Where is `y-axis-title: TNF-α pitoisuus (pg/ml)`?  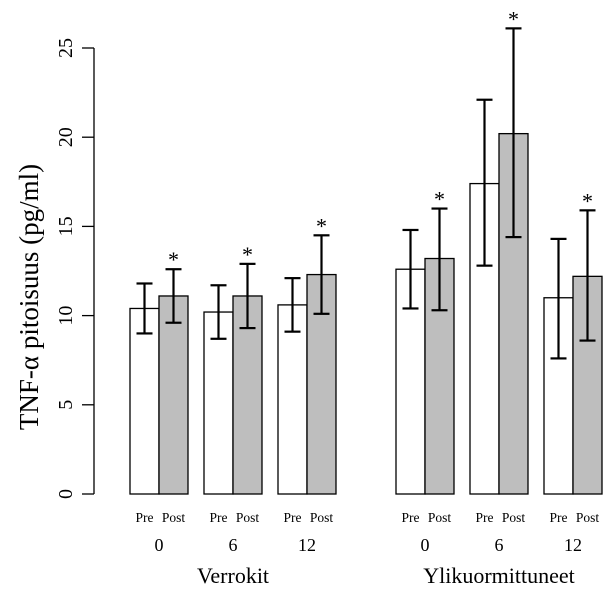
y-axis-title: TNF-α pitoisuus (pg/ml) is located at coordinates (29, 297).